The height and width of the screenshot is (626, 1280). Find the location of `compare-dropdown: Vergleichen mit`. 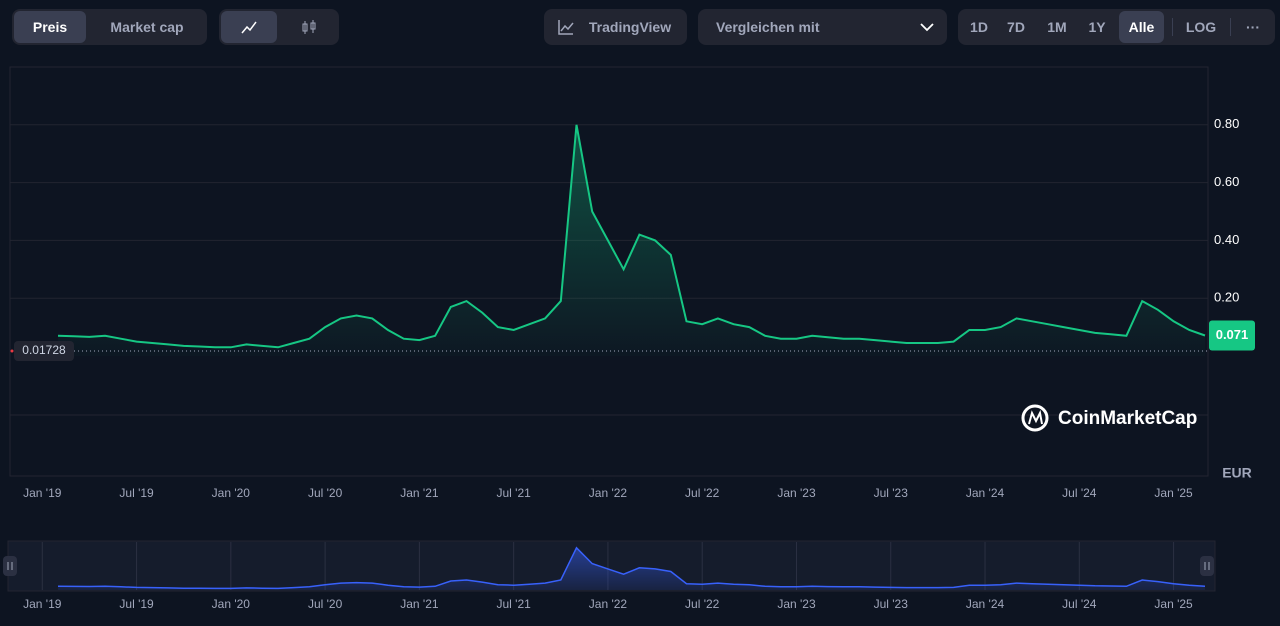

compare-dropdown: Vergleichen mit is located at coordinates (822, 27).